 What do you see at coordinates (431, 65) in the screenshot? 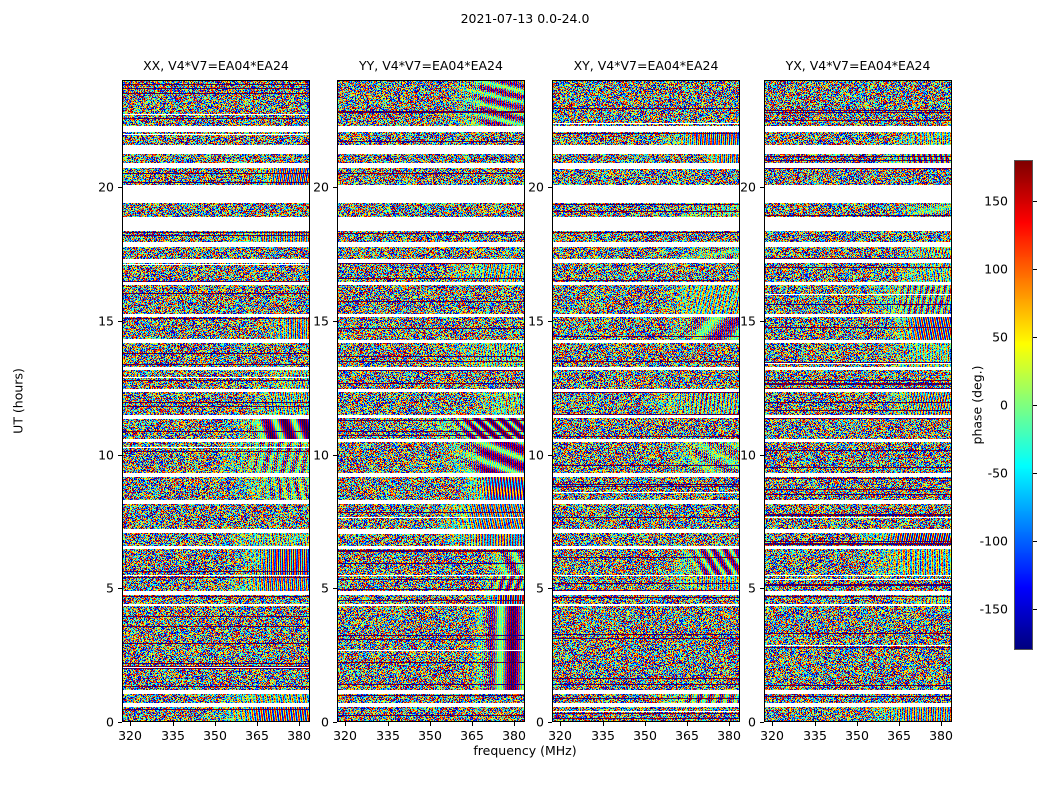
I see `panel-title-yy: YY, V4*V7=EA04*EA24` at bounding box center [431, 65].